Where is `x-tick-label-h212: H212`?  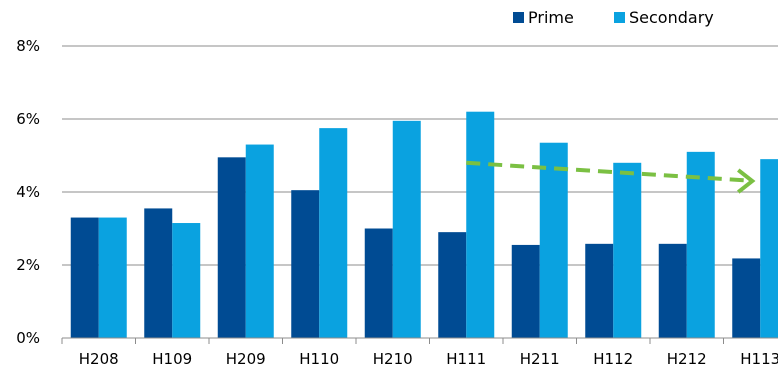 x-tick-label-h212: H212 is located at coordinates (687, 359).